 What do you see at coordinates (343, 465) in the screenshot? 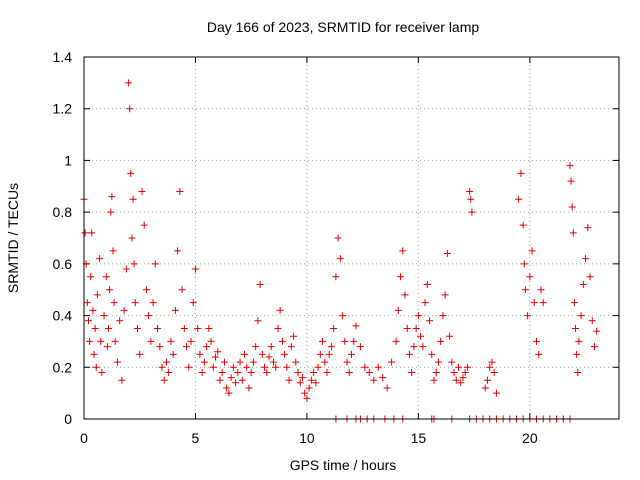
I see `x-axis-label: GPS time / hours` at bounding box center [343, 465].